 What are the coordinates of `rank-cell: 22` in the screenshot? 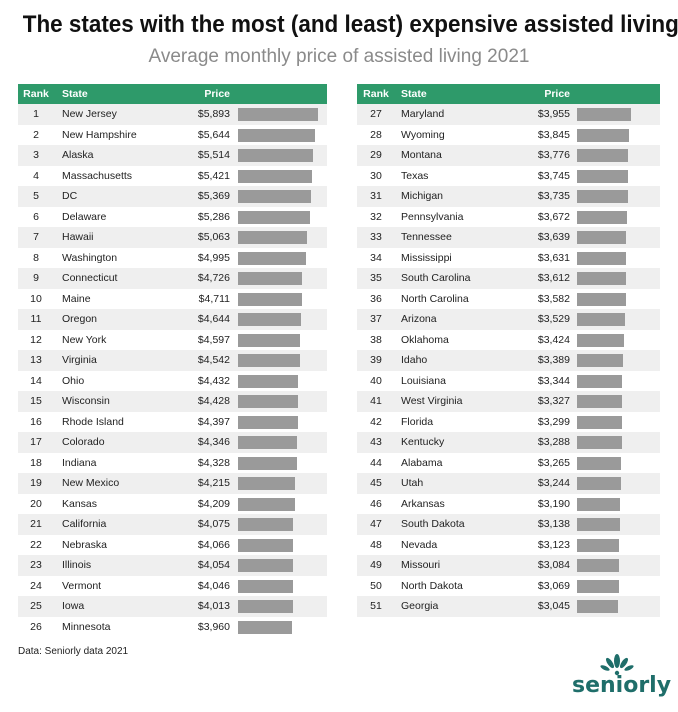 It's located at (36, 544).